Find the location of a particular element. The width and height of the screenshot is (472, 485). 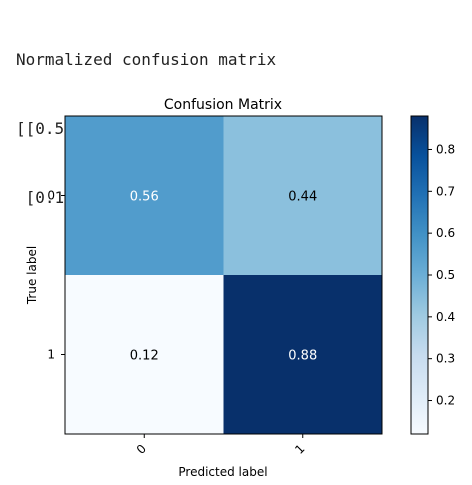

colorbar-tick-label: 0.5 is located at coordinates (445, 275).